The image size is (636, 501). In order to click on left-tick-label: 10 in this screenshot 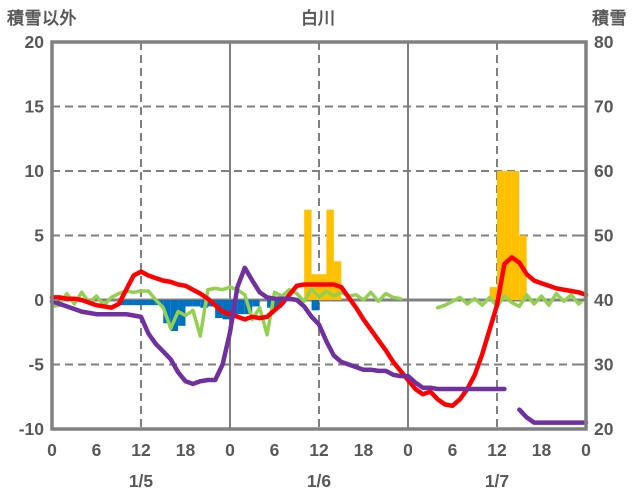, I will do `click(35, 171)`.